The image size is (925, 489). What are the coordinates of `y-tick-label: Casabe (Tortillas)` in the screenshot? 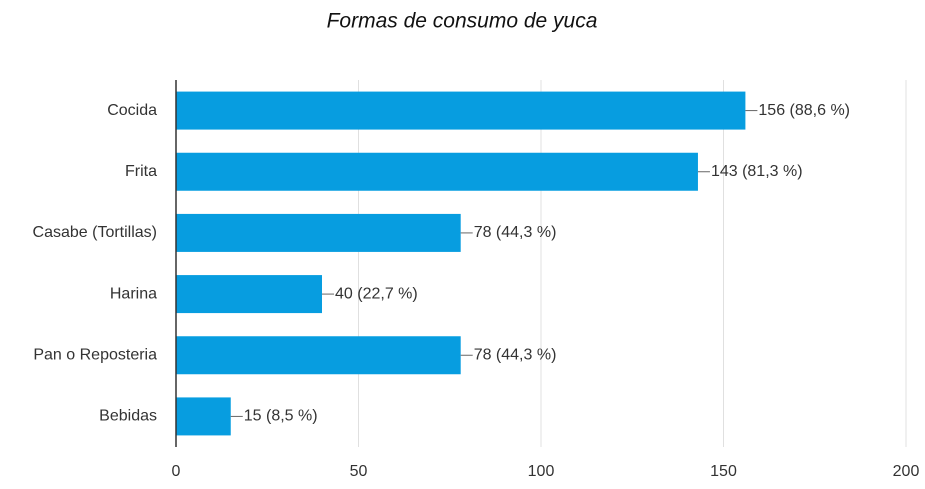 It's located at (95, 232).